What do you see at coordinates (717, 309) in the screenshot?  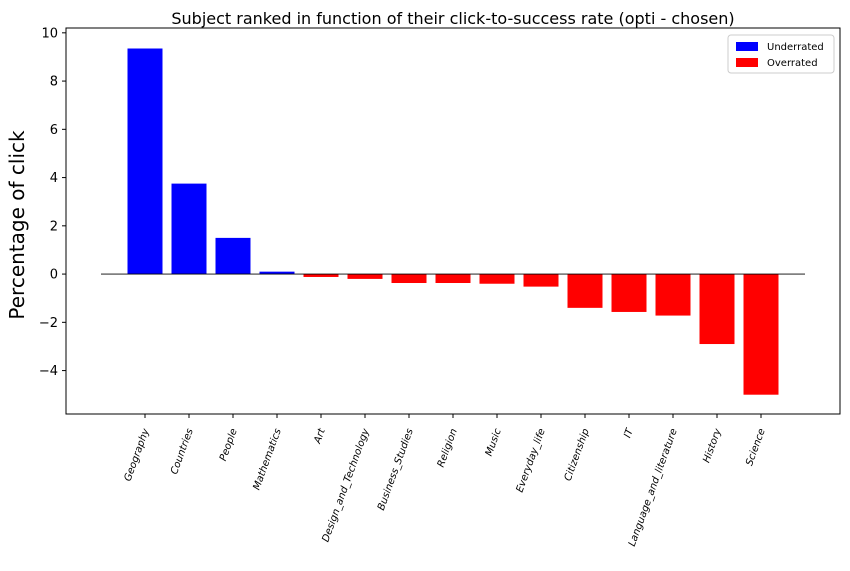 I see `bar-history` at bounding box center [717, 309].